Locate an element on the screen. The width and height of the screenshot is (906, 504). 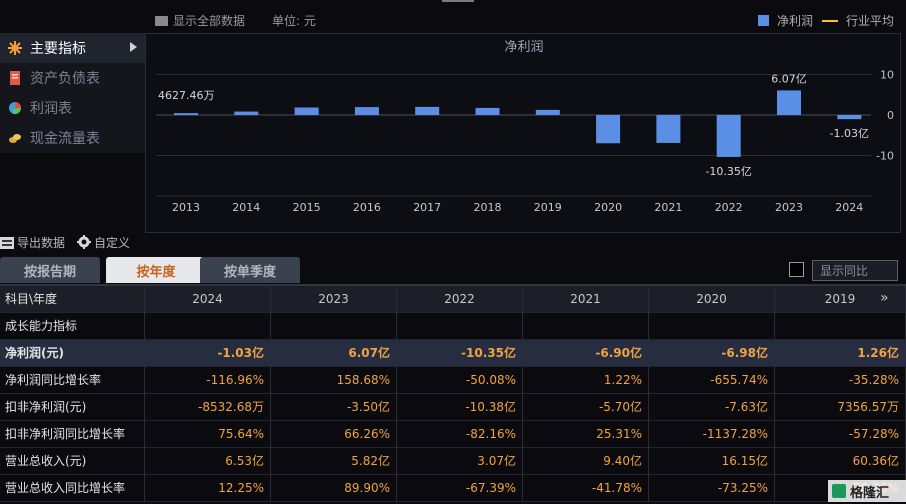
sidebar-item-label: 主要指标 is located at coordinates (58, 49).